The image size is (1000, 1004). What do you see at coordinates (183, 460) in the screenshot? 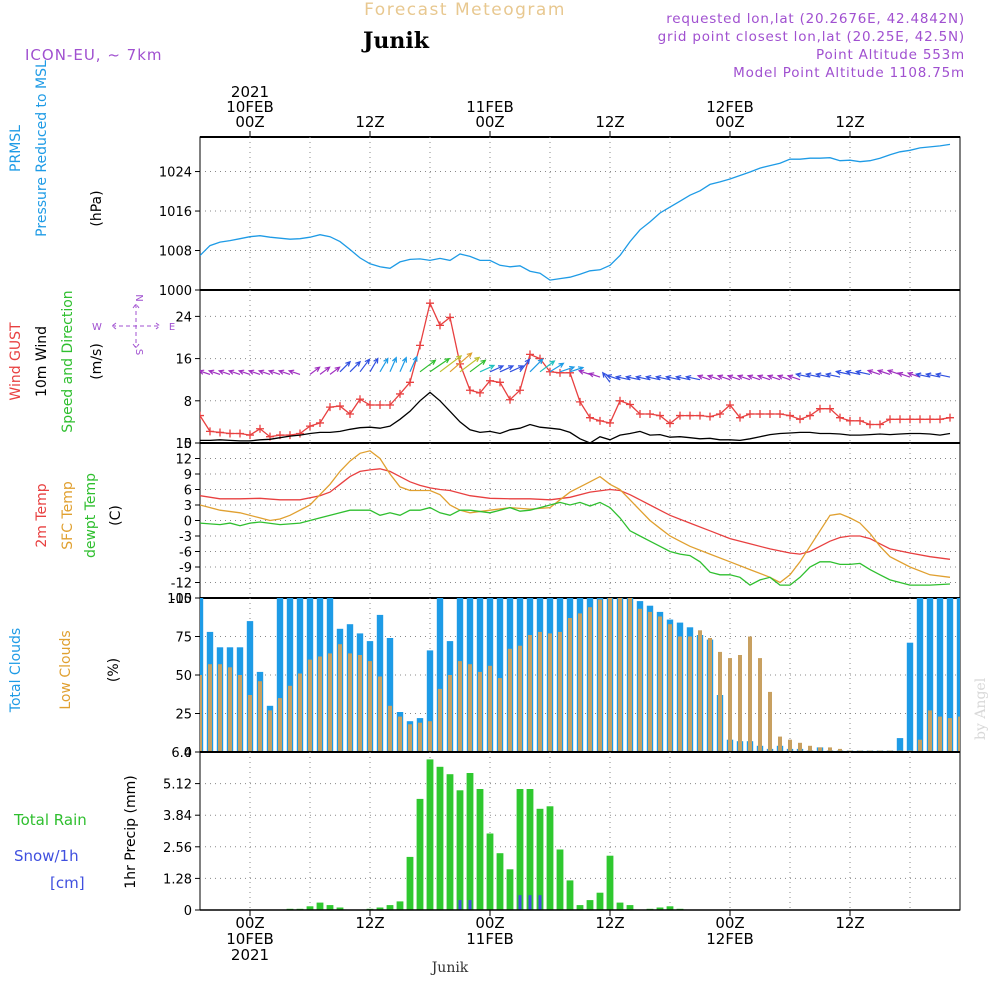
I see `temperature-ytick-label: 12` at bounding box center [183, 460].